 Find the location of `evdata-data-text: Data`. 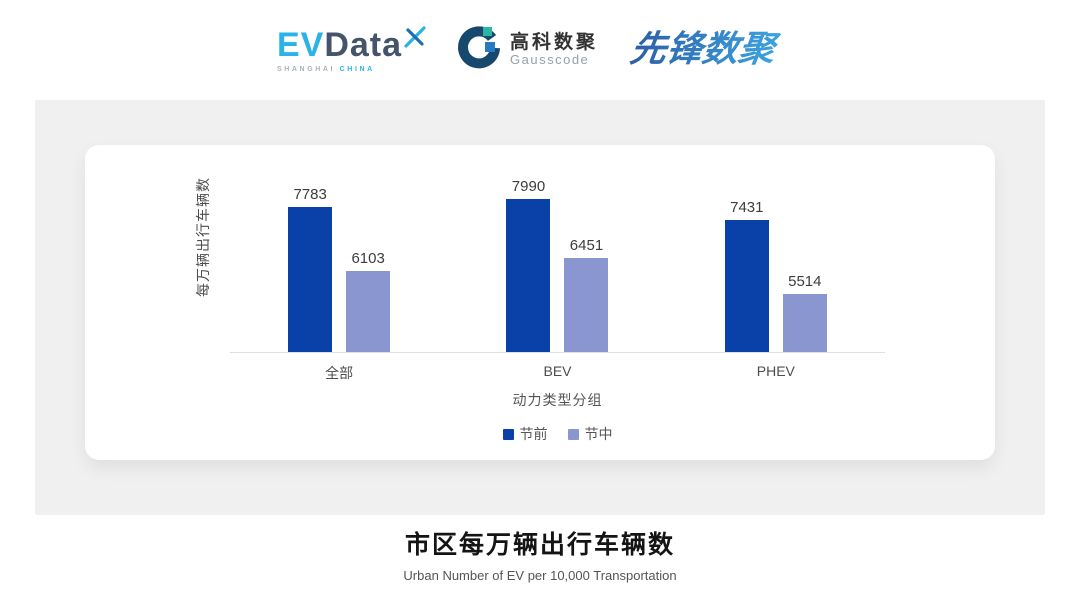

evdata-data-text: Data is located at coordinates (363, 44).